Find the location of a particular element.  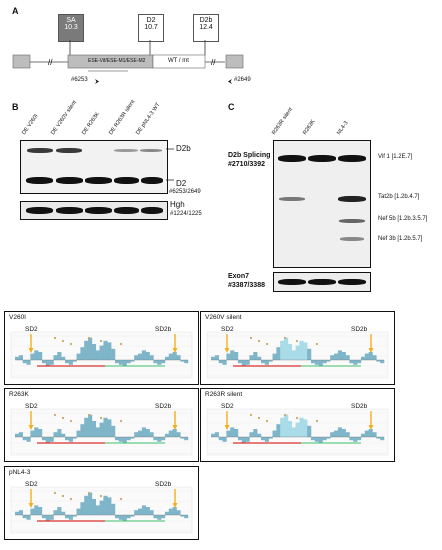

d2b-value: 12.4 is located at coordinates (206, 27).